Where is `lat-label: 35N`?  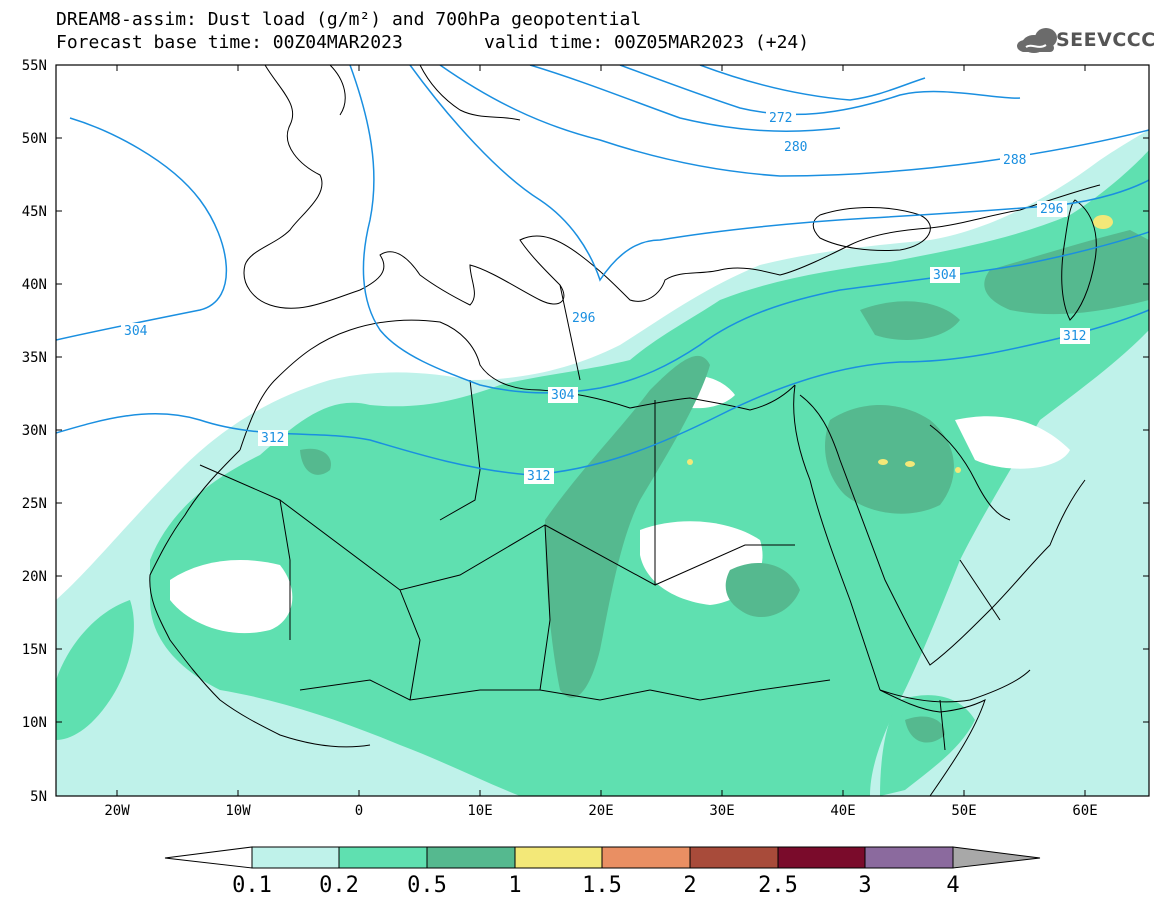
lat-label: 35N is located at coordinates (34, 358).